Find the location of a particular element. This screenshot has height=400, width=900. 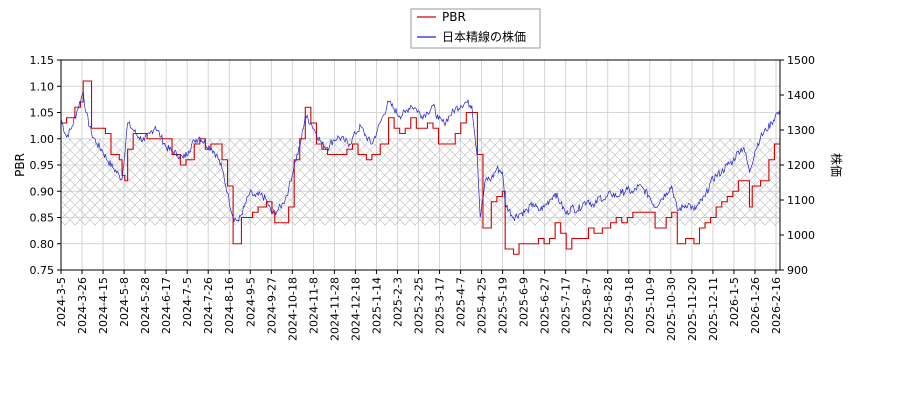

legend-label-pbr: PBR is located at coordinates (454, 17).